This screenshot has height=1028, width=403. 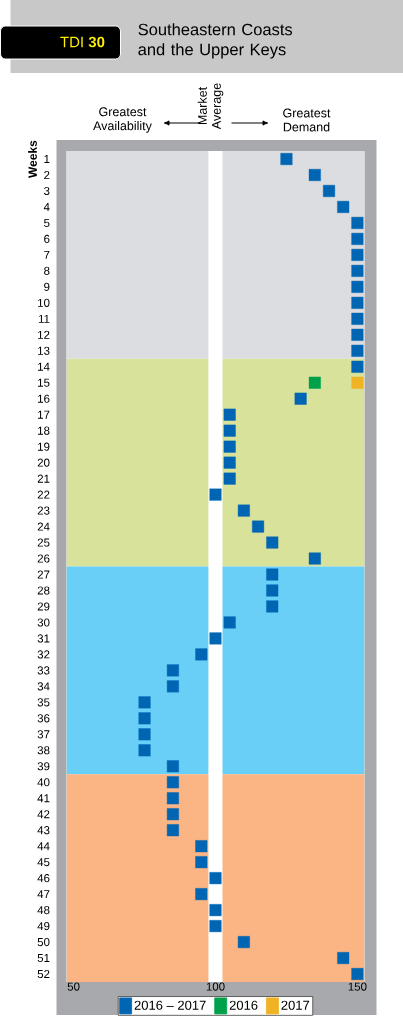 What do you see at coordinates (43, 590) in the screenshot?
I see `y-tick-label: 28` at bounding box center [43, 590].